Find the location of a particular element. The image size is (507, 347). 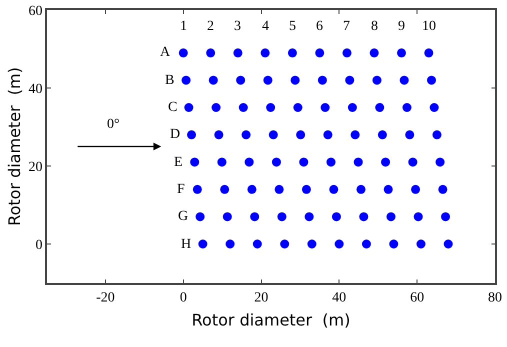

annotation: H is located at coordinates (186, 244).